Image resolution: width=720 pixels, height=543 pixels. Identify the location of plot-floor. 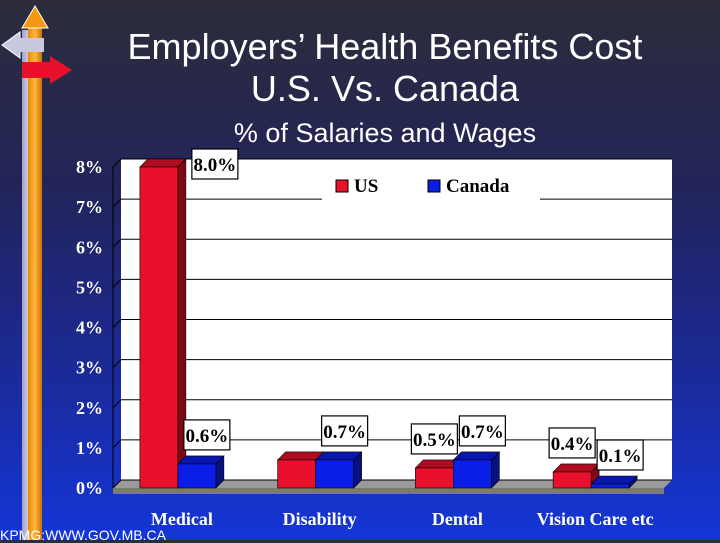
(392, 484).